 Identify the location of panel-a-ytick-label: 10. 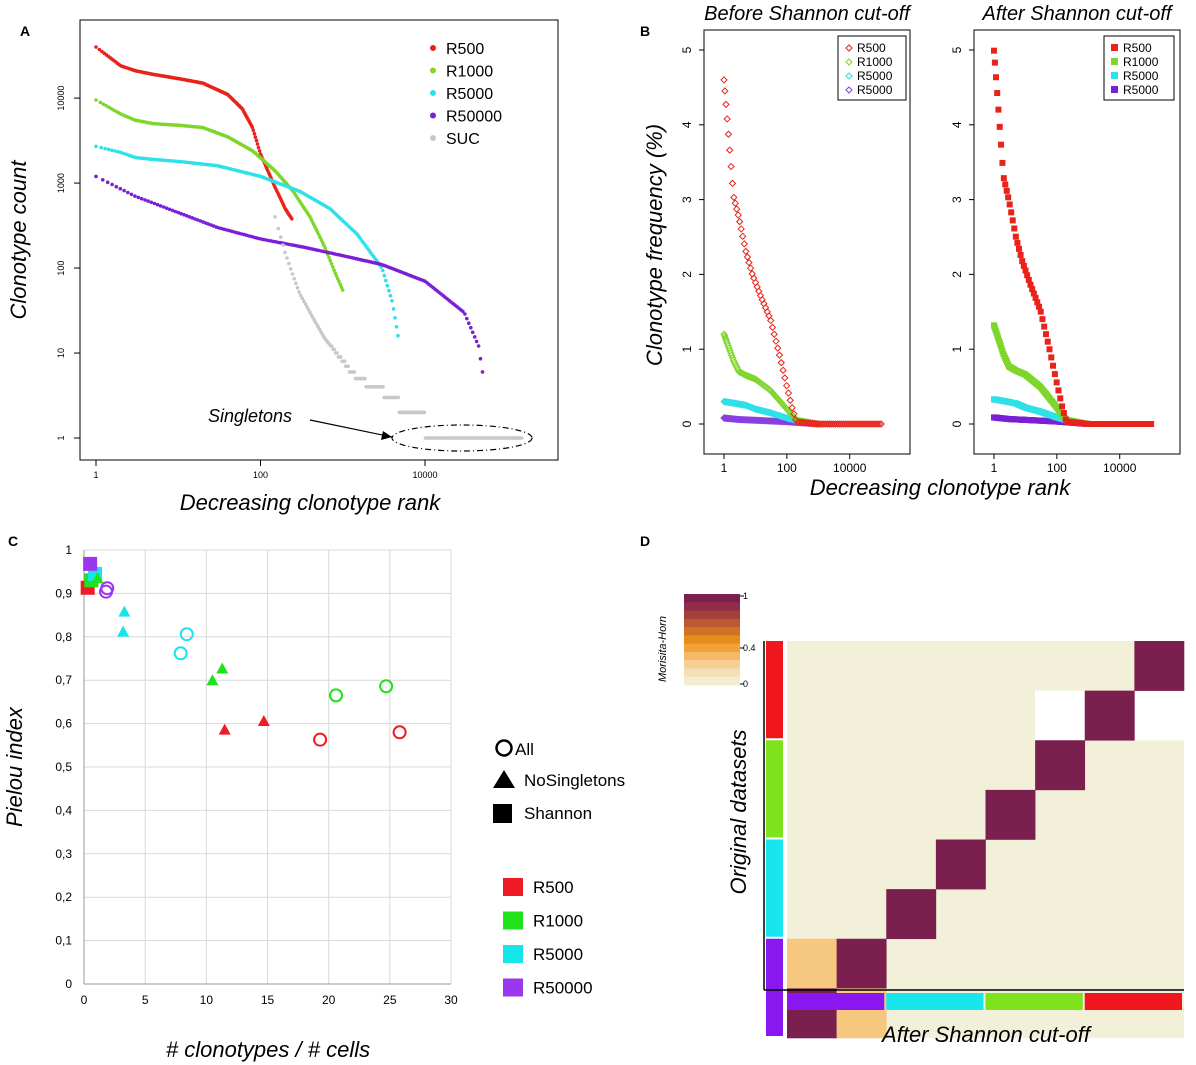
(61, 353).